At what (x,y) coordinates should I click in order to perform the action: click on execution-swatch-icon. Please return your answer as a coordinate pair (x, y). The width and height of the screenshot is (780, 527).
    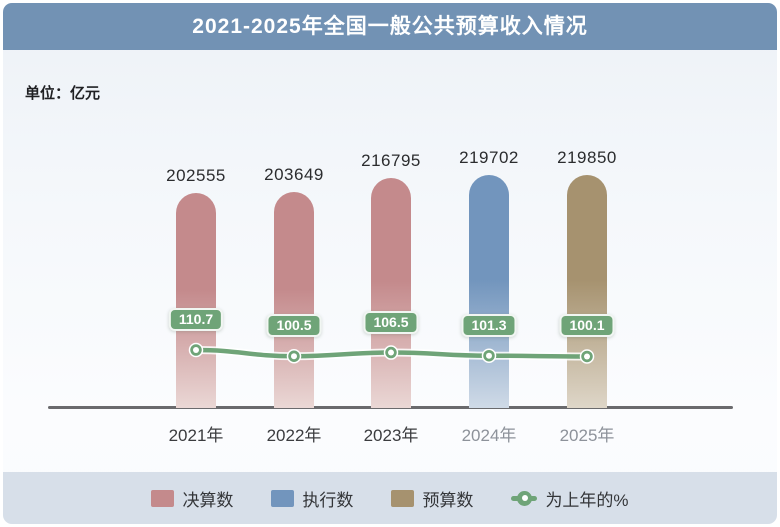
    Looking at the image, I should click on (283, 498).